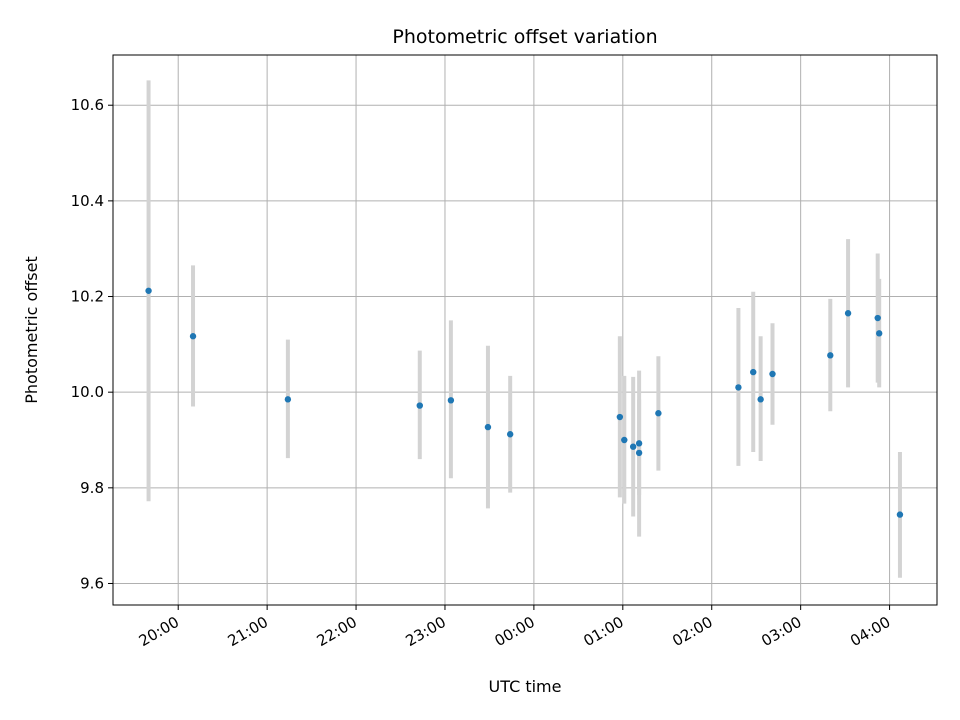 Image resolution: width=960 pixels, height=720 pixels. I want to click on y-tick-label: 10.4, so click(87, 201).